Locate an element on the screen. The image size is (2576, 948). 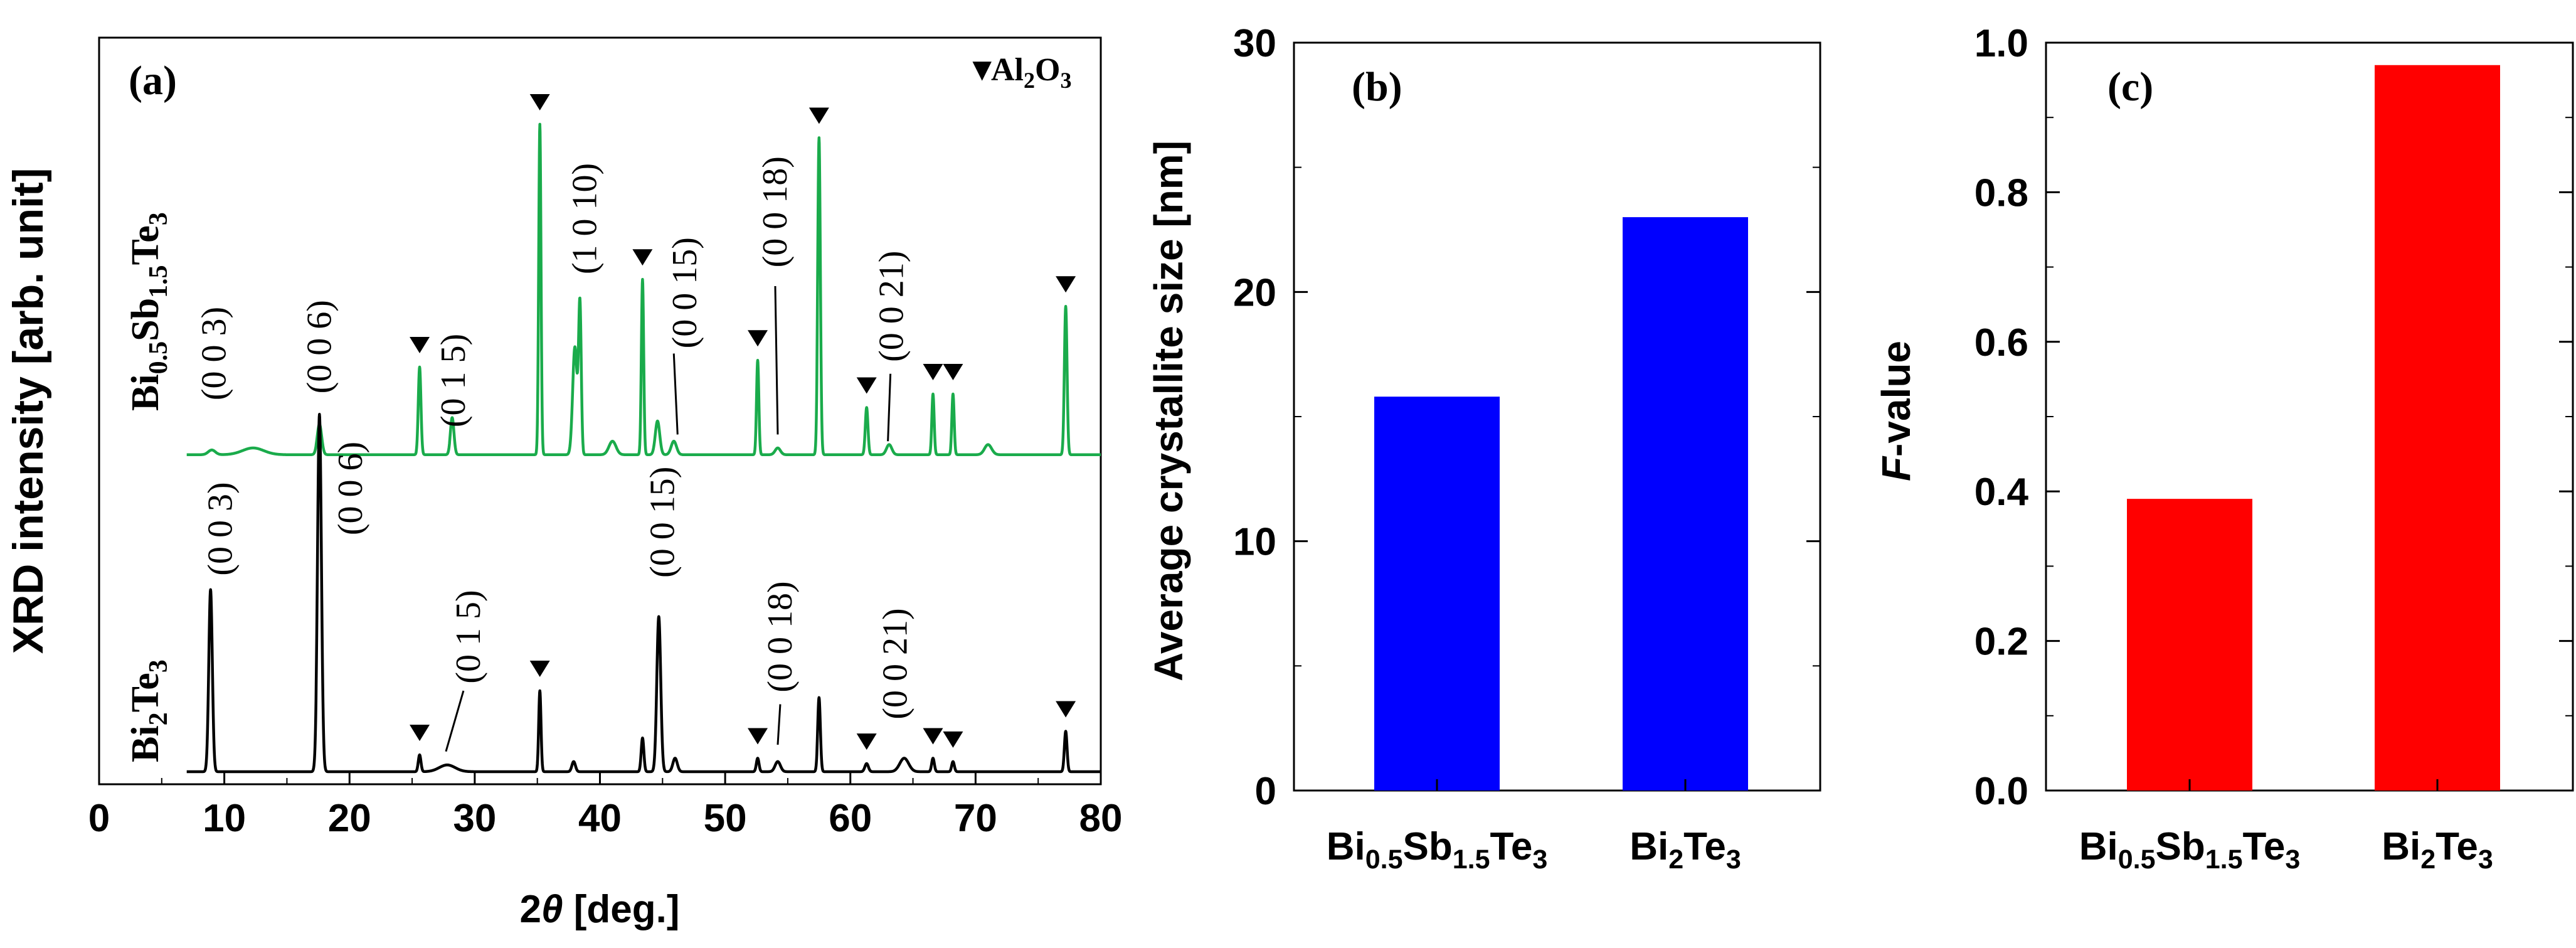
panel-c-categories: Bi0.5Sb1.5Te3 Bi2Te3 is located at coordinates (2286, 850).